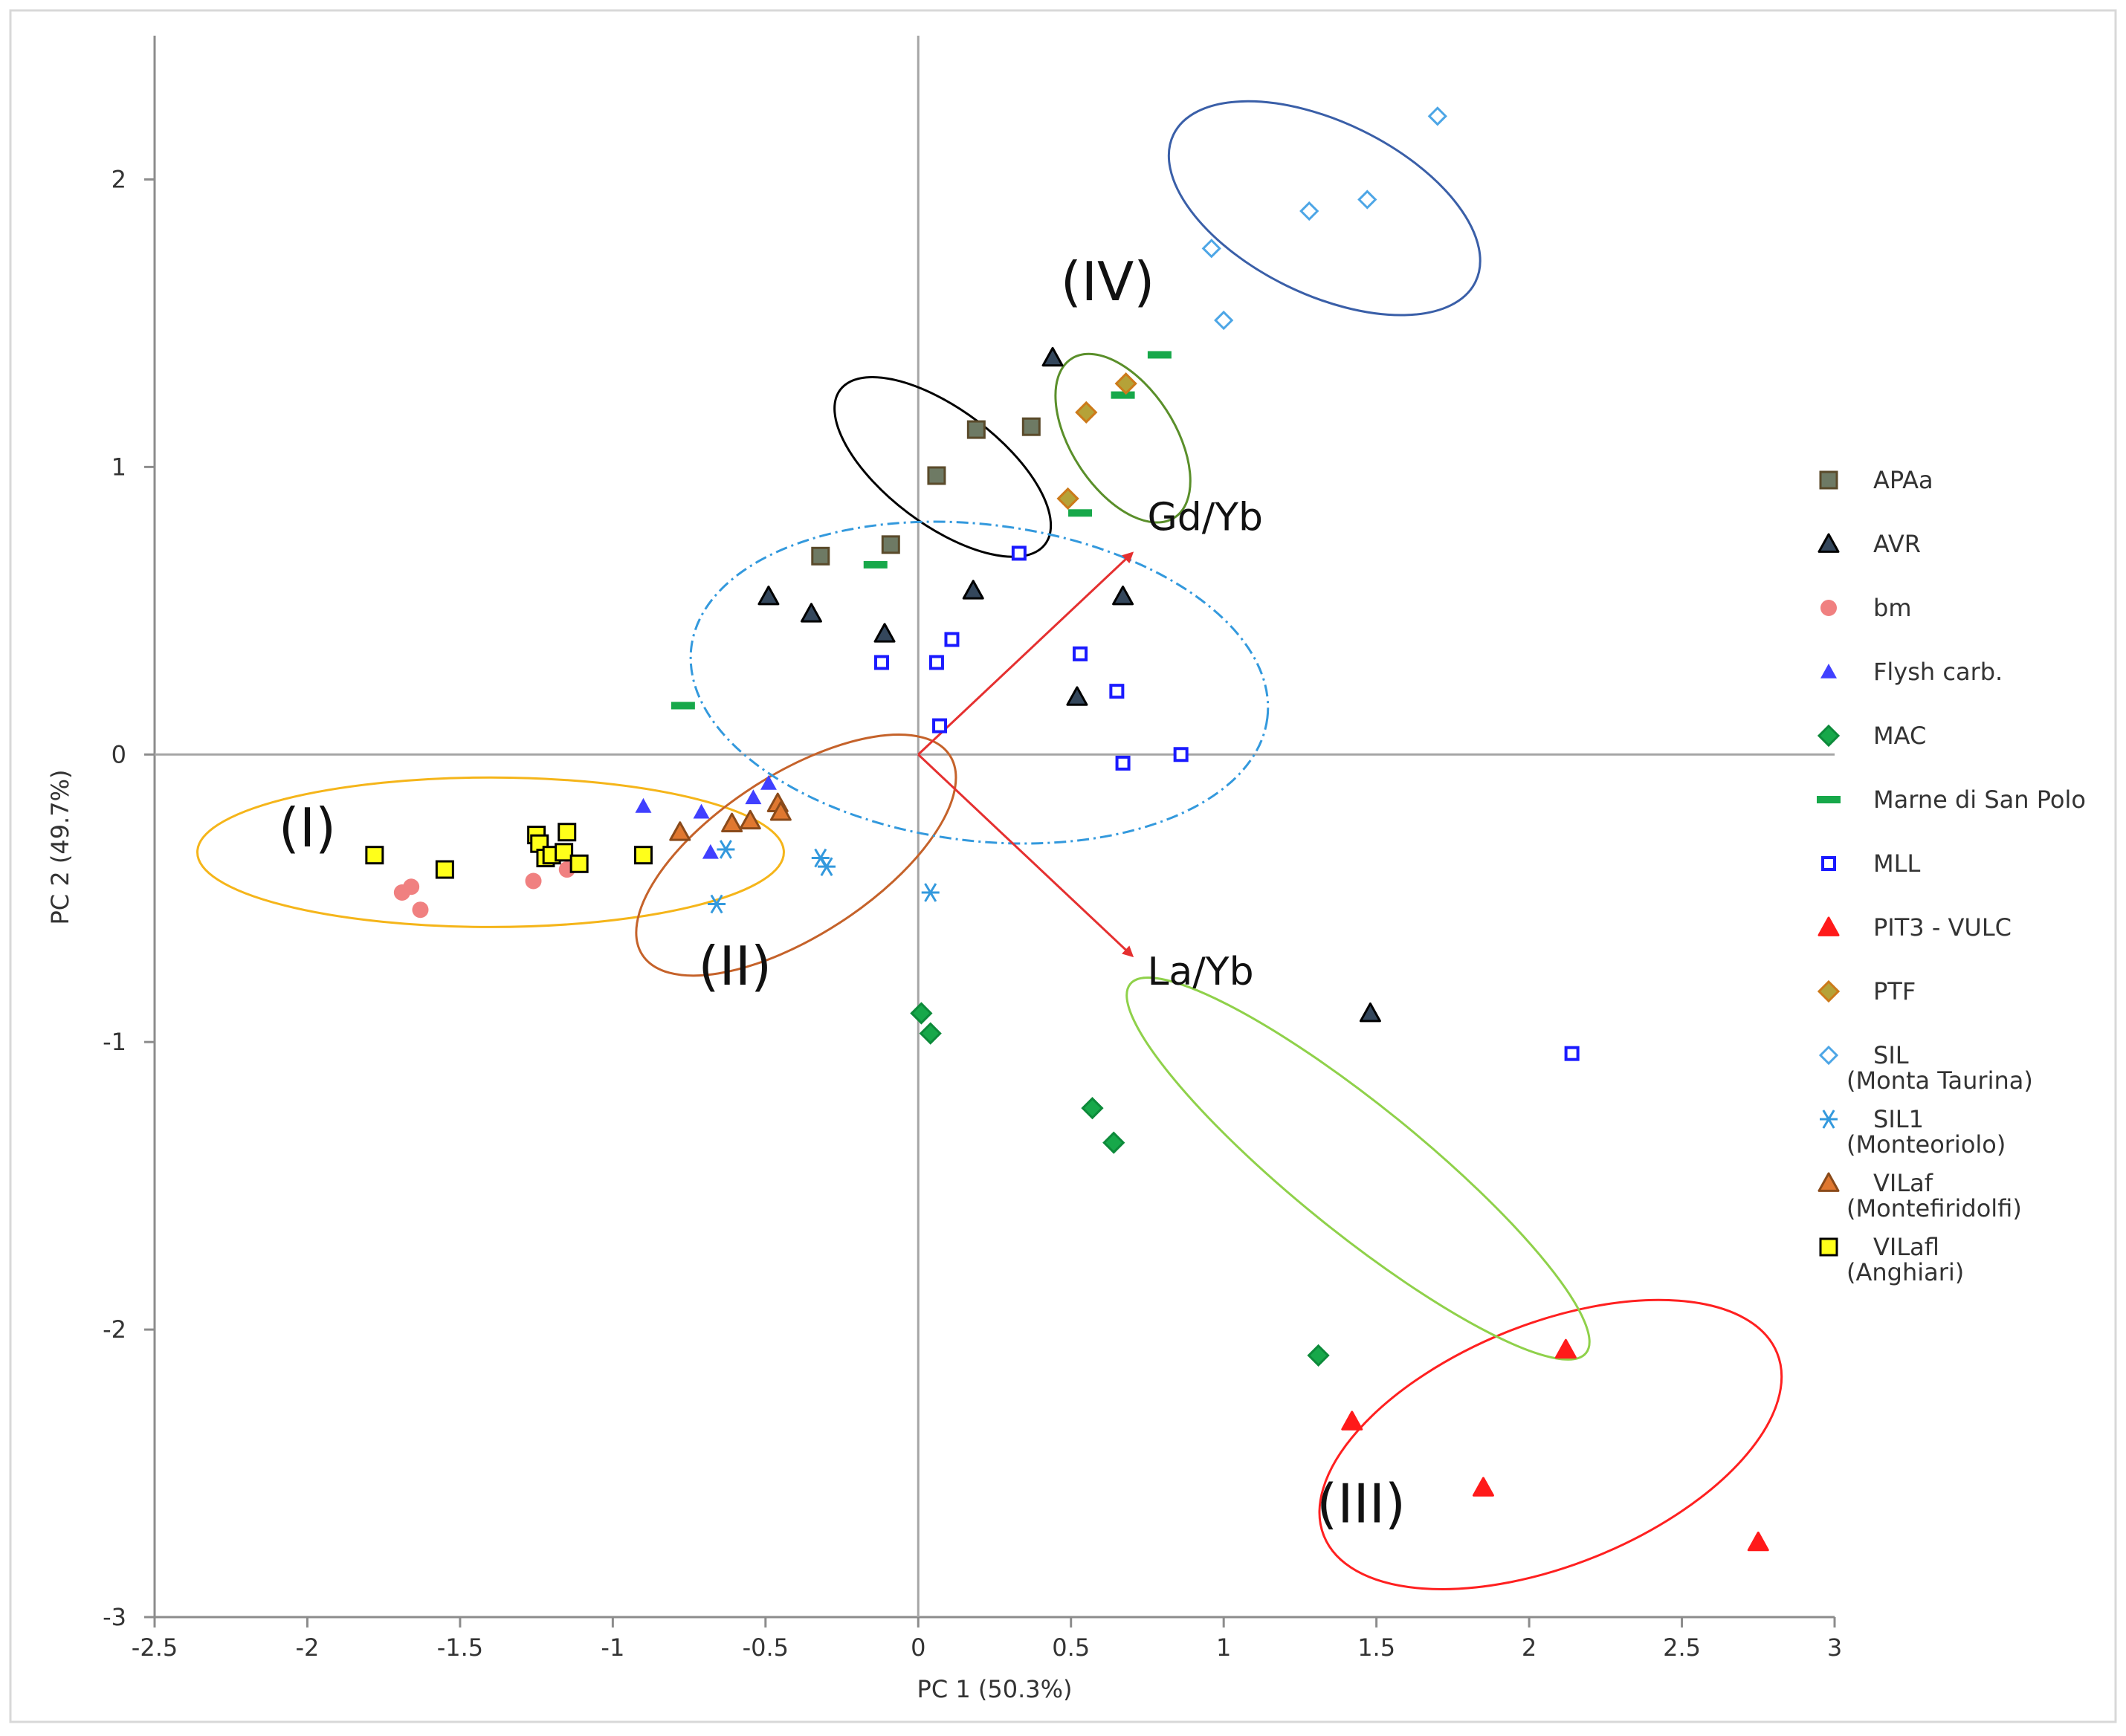 This screenshot has width=2126, height=1736. Describe the element at coordinates (1108, 281) in the screenshot. I see `group-label: (IV)` at that location.